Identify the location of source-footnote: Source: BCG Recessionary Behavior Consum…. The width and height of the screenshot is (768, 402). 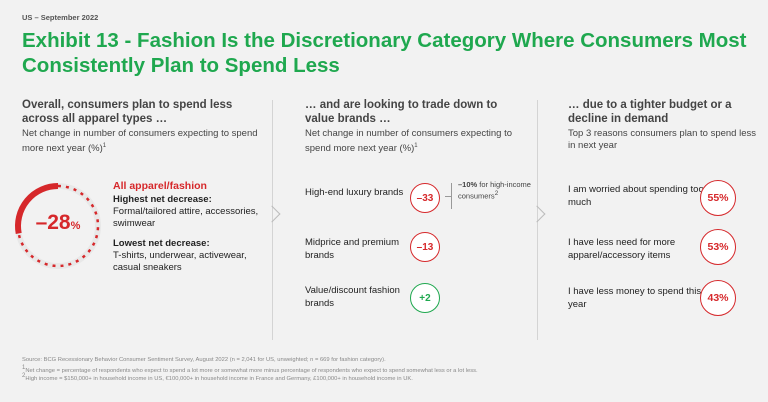
(204, 360).